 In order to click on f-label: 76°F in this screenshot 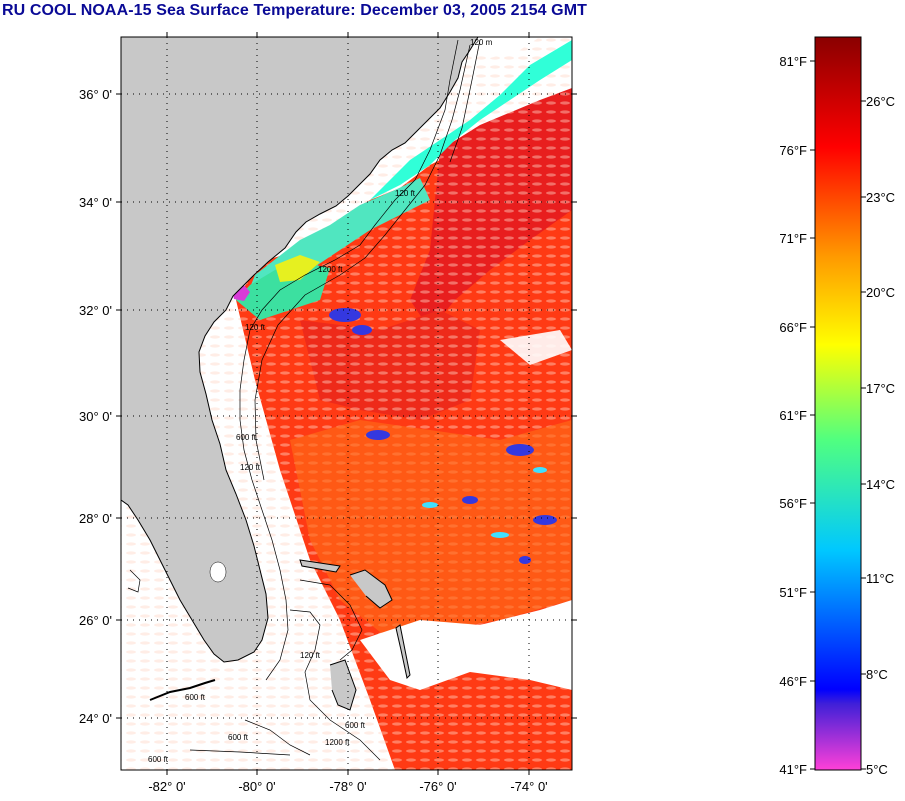, I will do `click(793, 150)`.